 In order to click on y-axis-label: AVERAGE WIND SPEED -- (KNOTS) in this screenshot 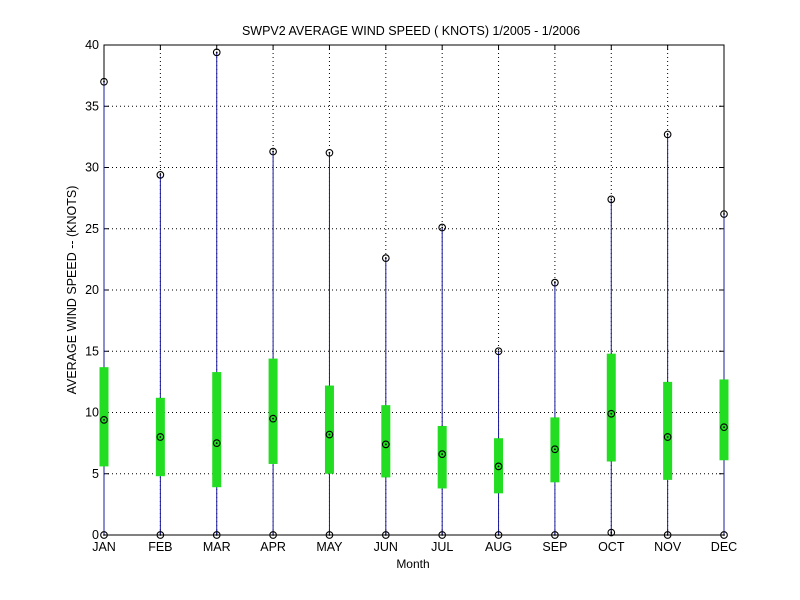, I will do `click(72, 290)`.